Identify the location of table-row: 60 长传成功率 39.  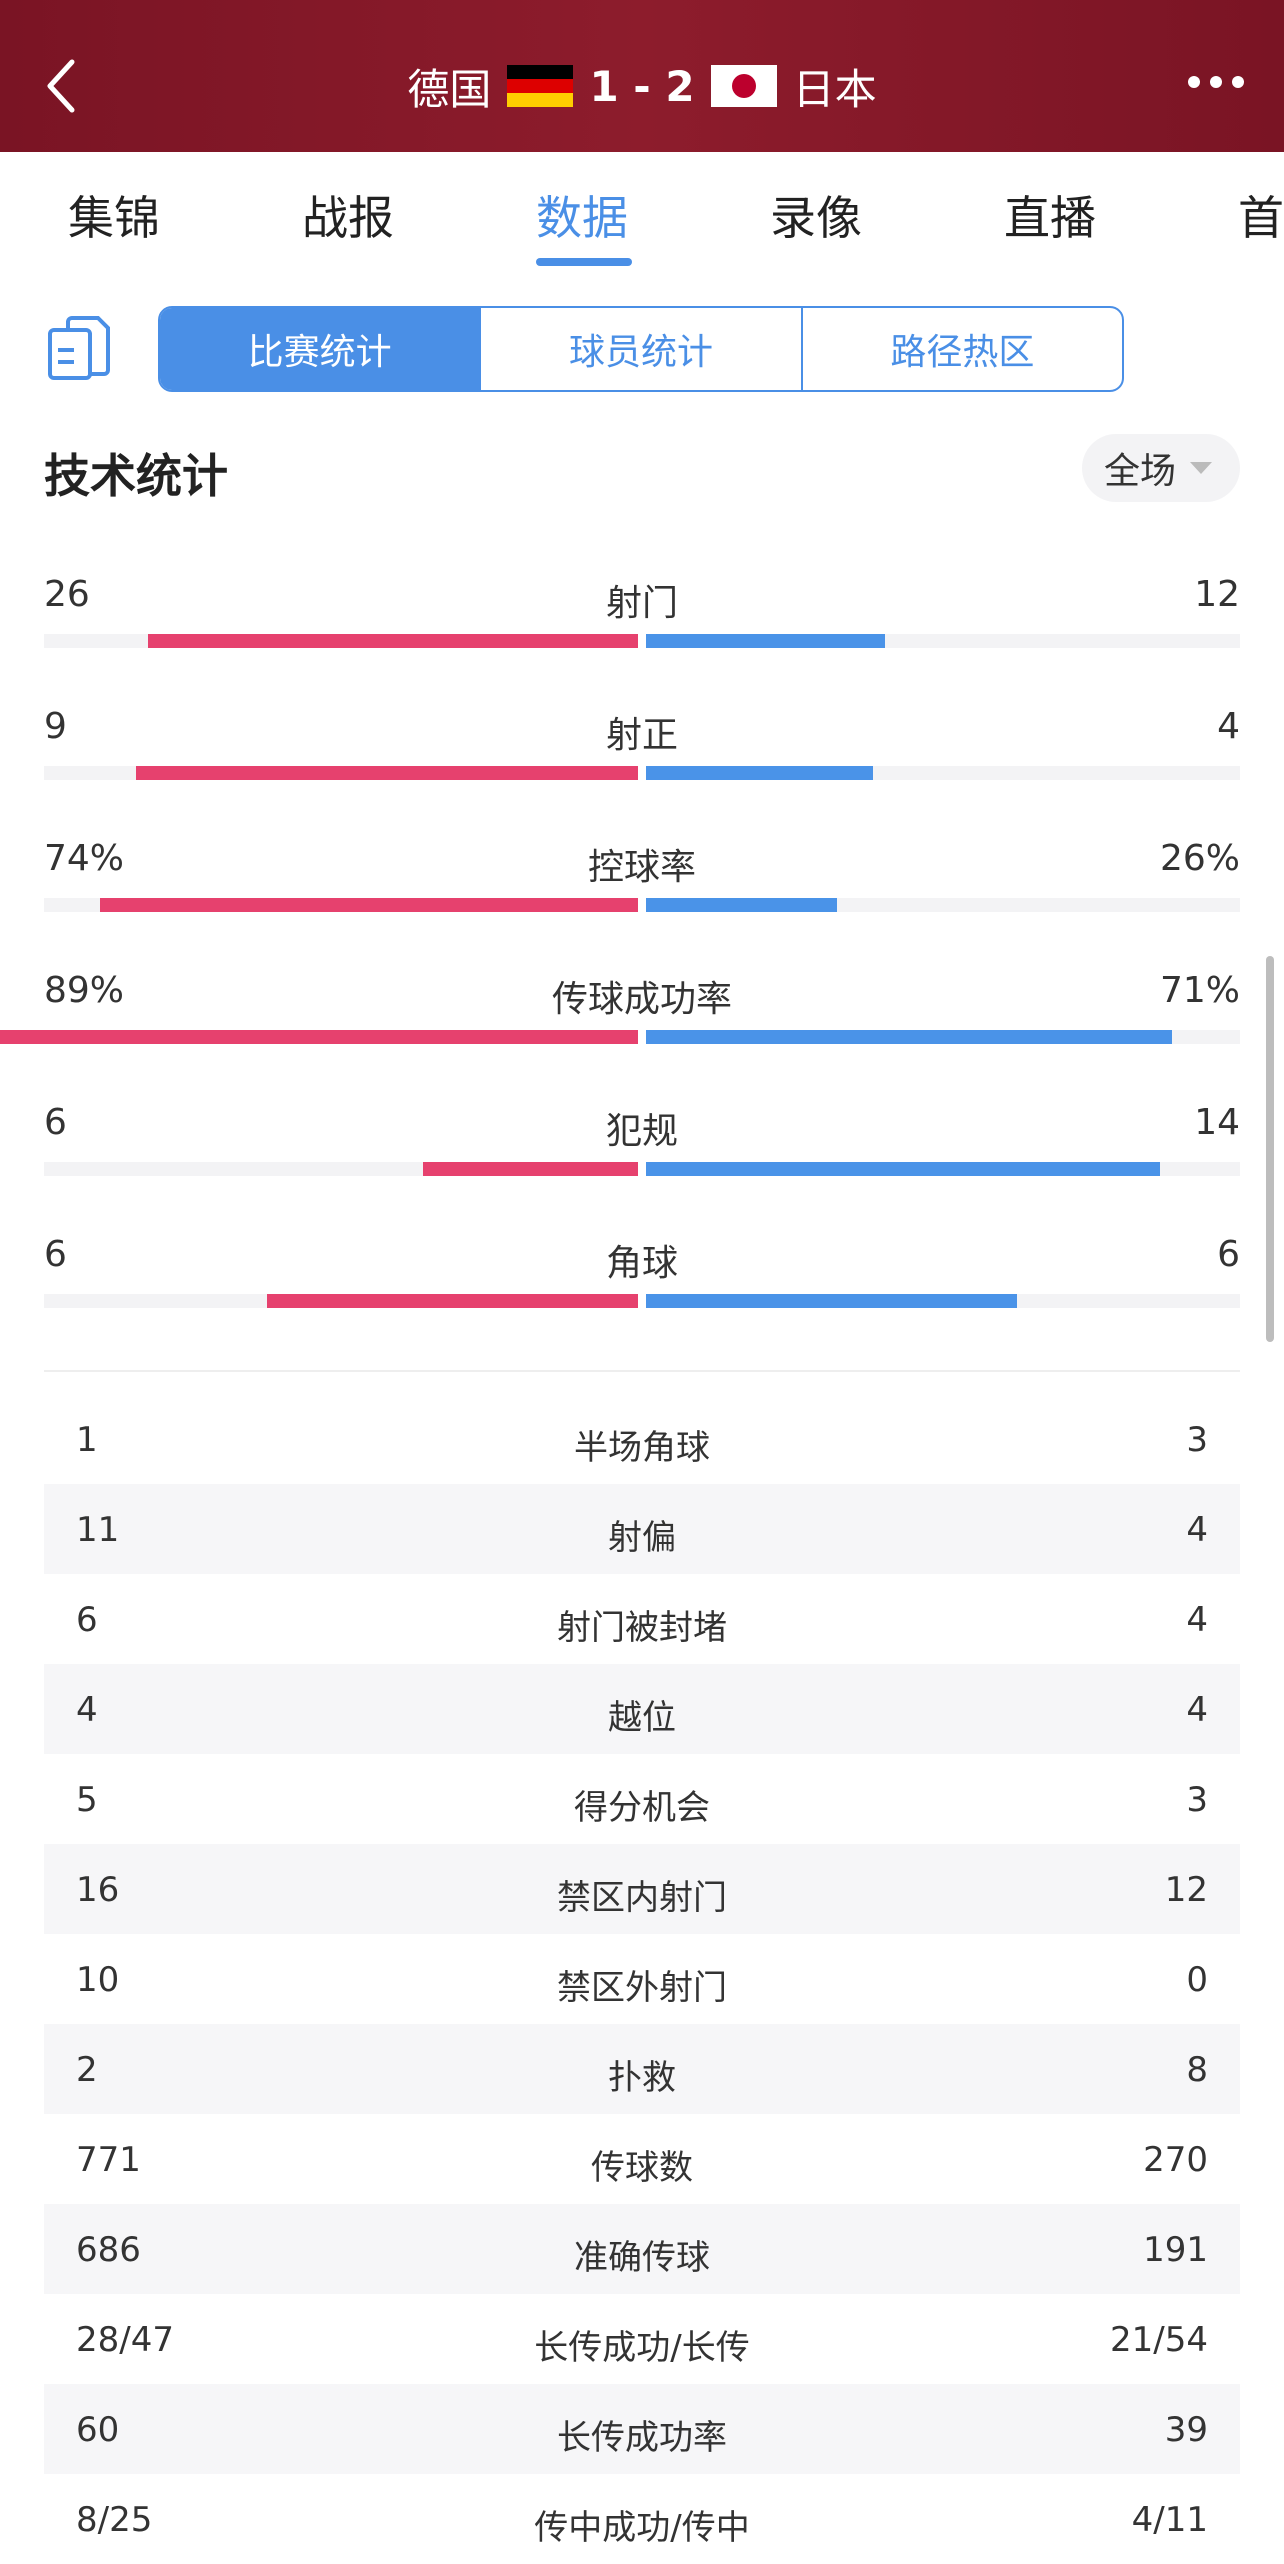
(642, 2429).